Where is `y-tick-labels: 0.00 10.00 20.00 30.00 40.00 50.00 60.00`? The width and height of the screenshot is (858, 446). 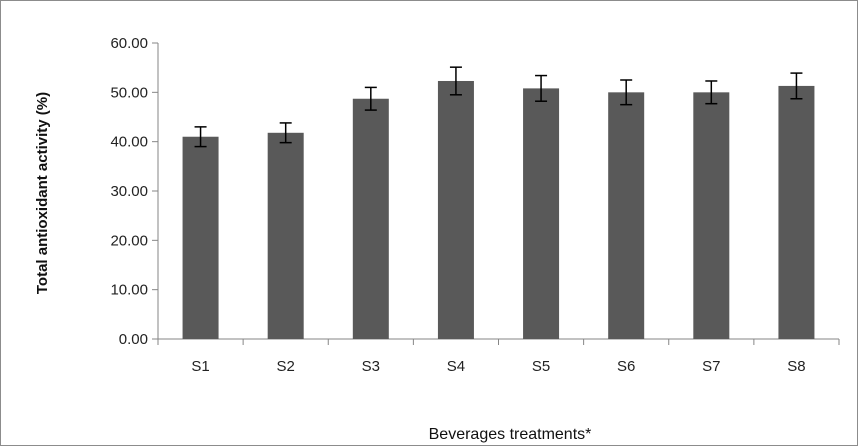 y-tick-labels: 0.00 10.00 20.00 30.00 40.00 50.00 60.00 is located at coordinates (129, 191).